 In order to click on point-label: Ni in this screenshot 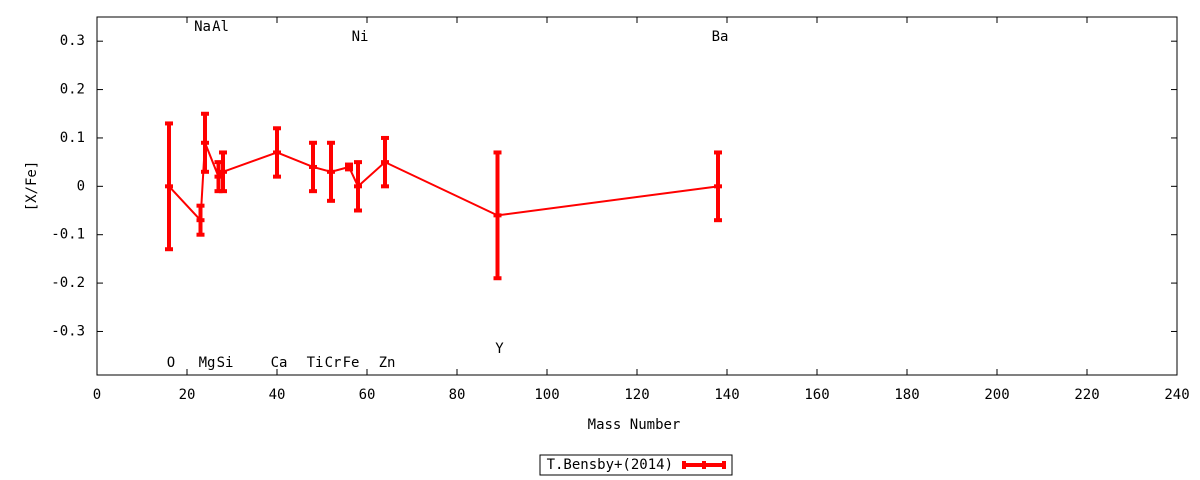, I will do `click(360, 37)`.